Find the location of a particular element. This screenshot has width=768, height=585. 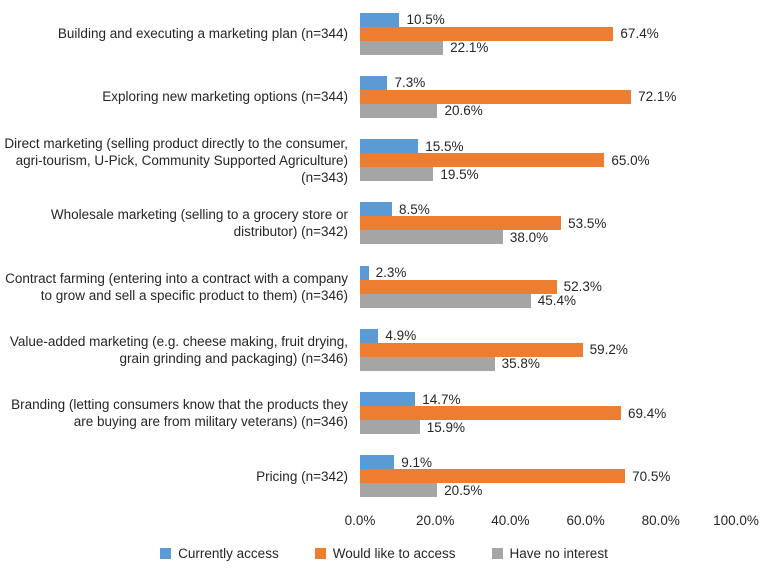

legend-item-have-no-interest: Have no interest is located at coordinates (549, 553).